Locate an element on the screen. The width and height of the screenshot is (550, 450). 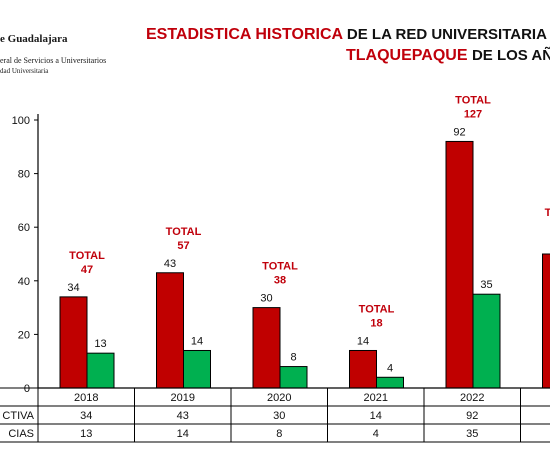
table-cell-0-0: 34 is located at coordinates (86, 416).